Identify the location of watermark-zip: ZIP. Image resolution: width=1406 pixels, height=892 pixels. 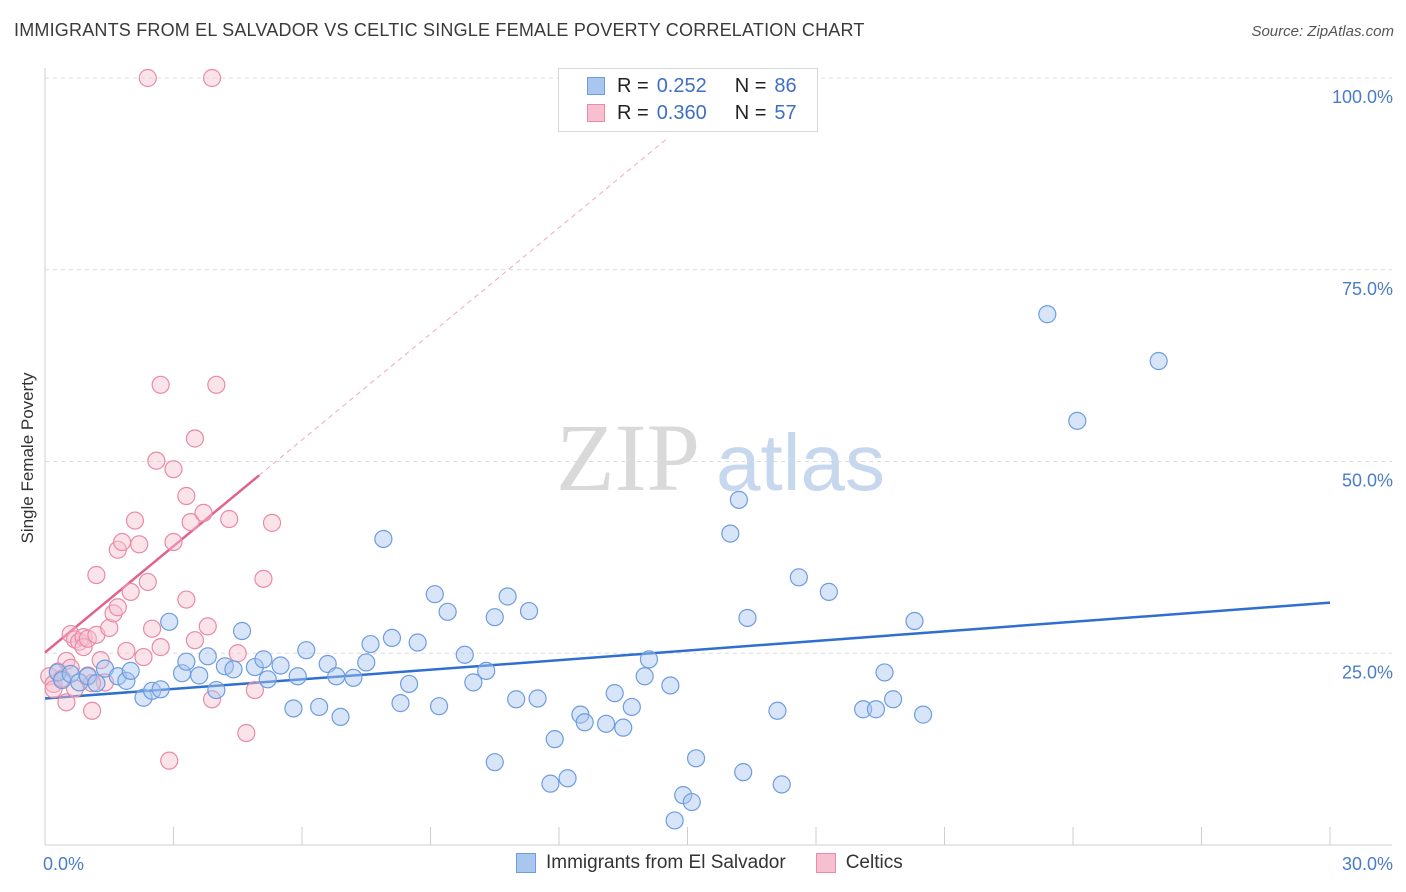
(628, 457).